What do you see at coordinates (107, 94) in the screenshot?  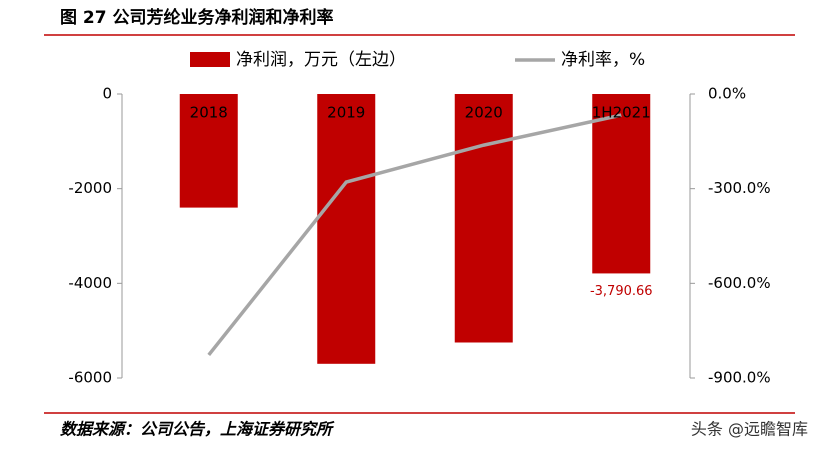 I see `y-tick-label: 0` at bounding box center [107, 94].